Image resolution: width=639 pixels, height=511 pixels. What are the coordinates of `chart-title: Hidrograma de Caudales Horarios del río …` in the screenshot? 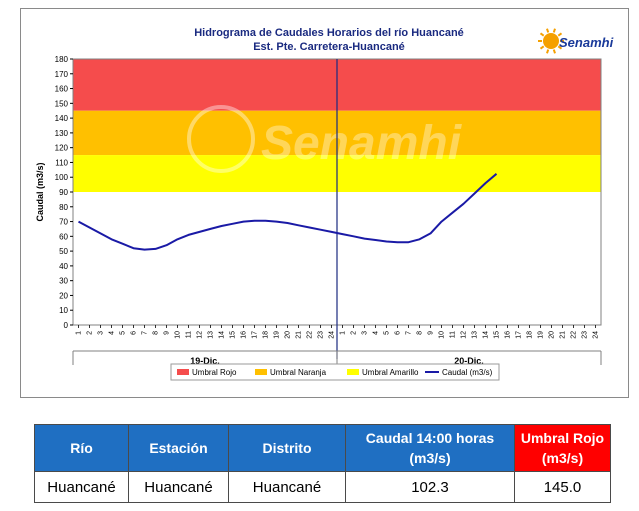 It's located at (329, 33).